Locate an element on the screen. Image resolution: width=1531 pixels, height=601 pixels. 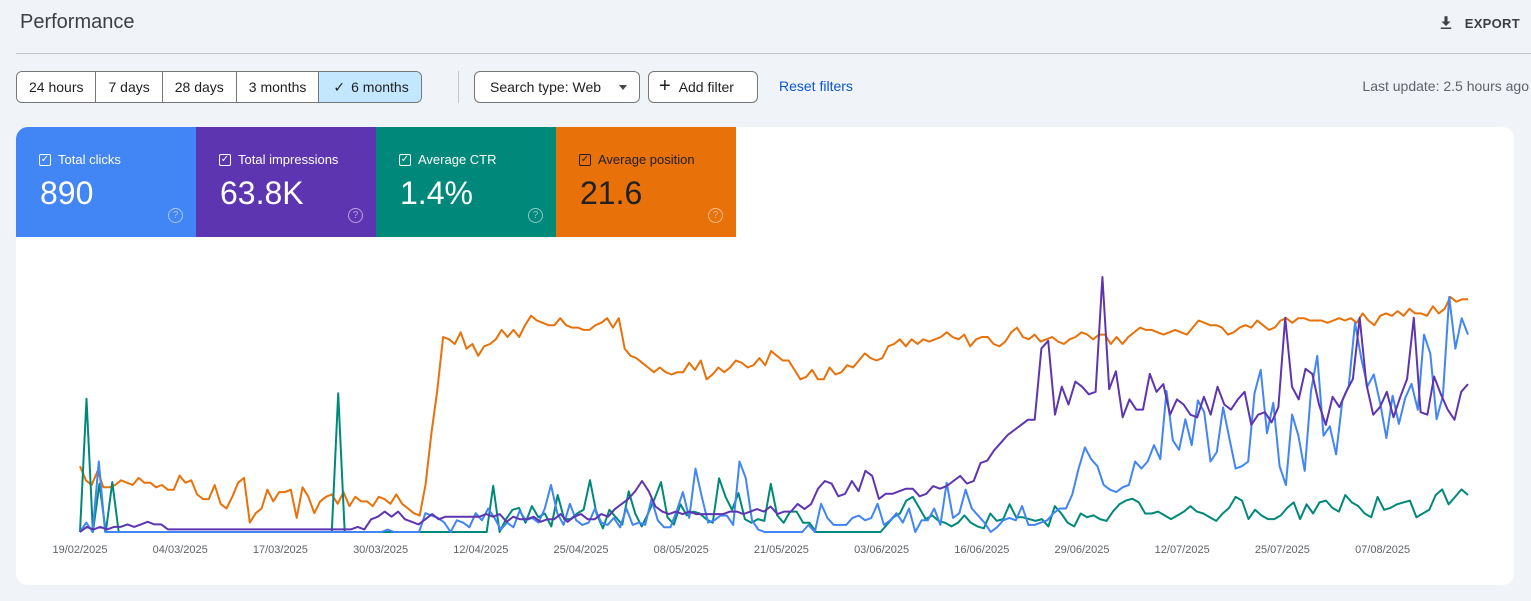
range-label: 7 days is located at coordinates (129, 87).